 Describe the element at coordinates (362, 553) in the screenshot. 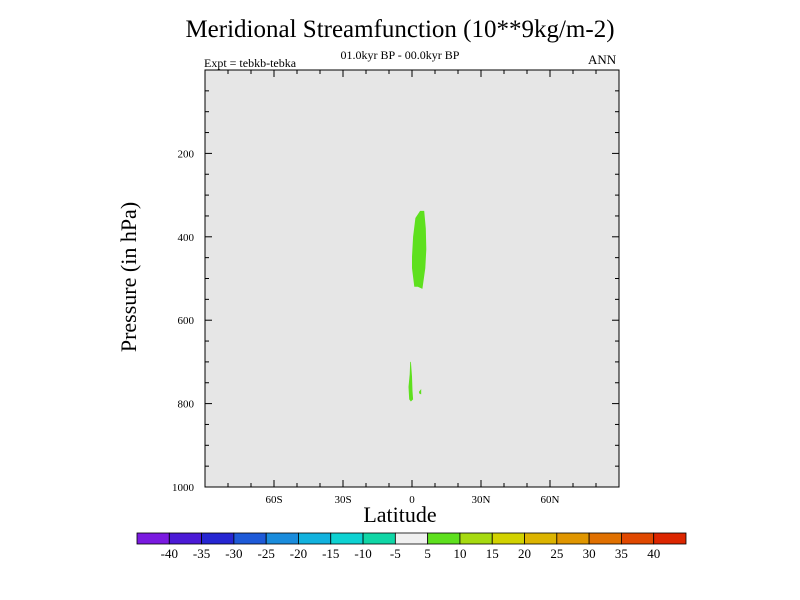

I see `colorbar-label: -10` at that location.